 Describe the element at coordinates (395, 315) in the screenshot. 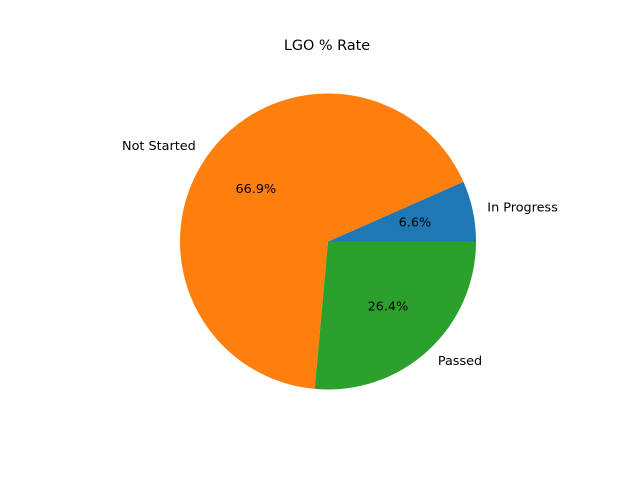

I see `pie-slice-passed` at that location.